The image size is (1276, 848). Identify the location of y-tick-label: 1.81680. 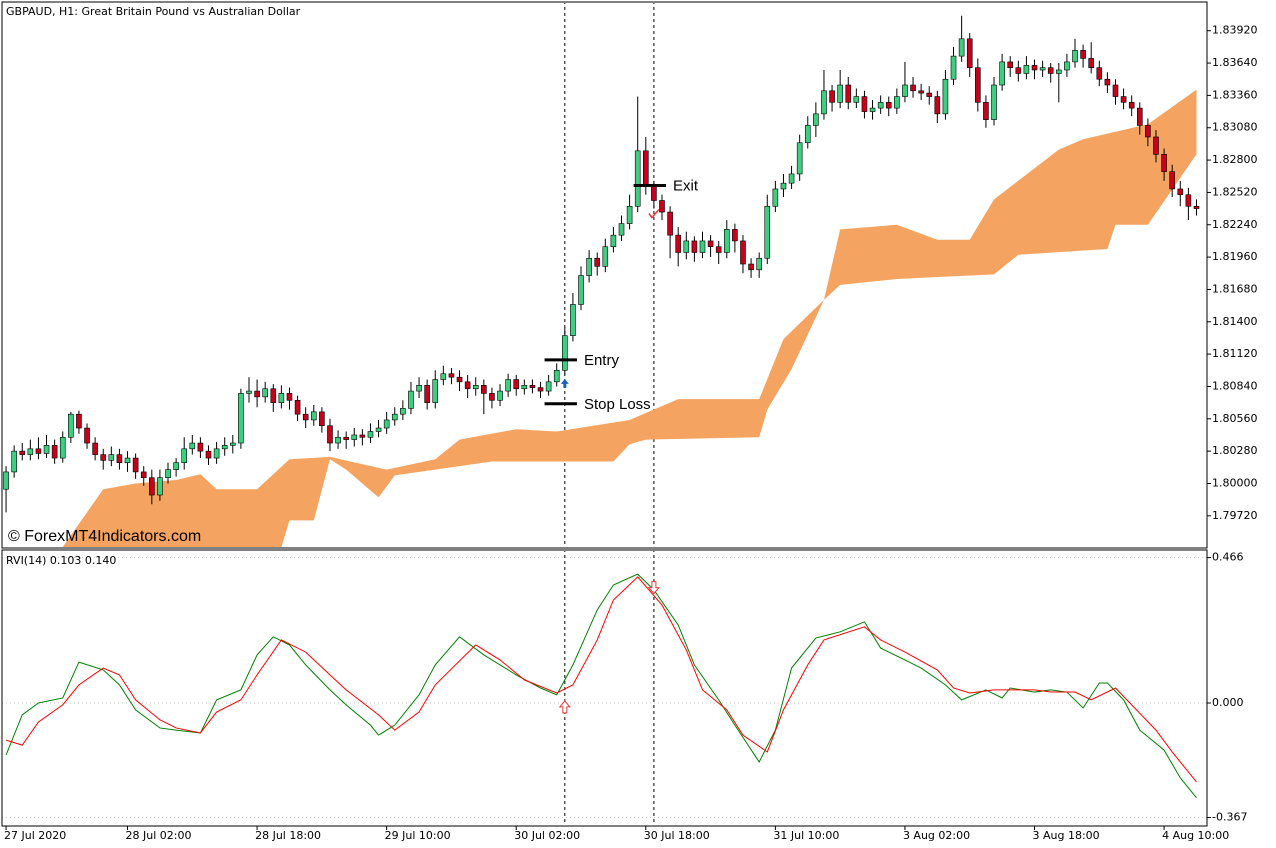
(1235, 288).